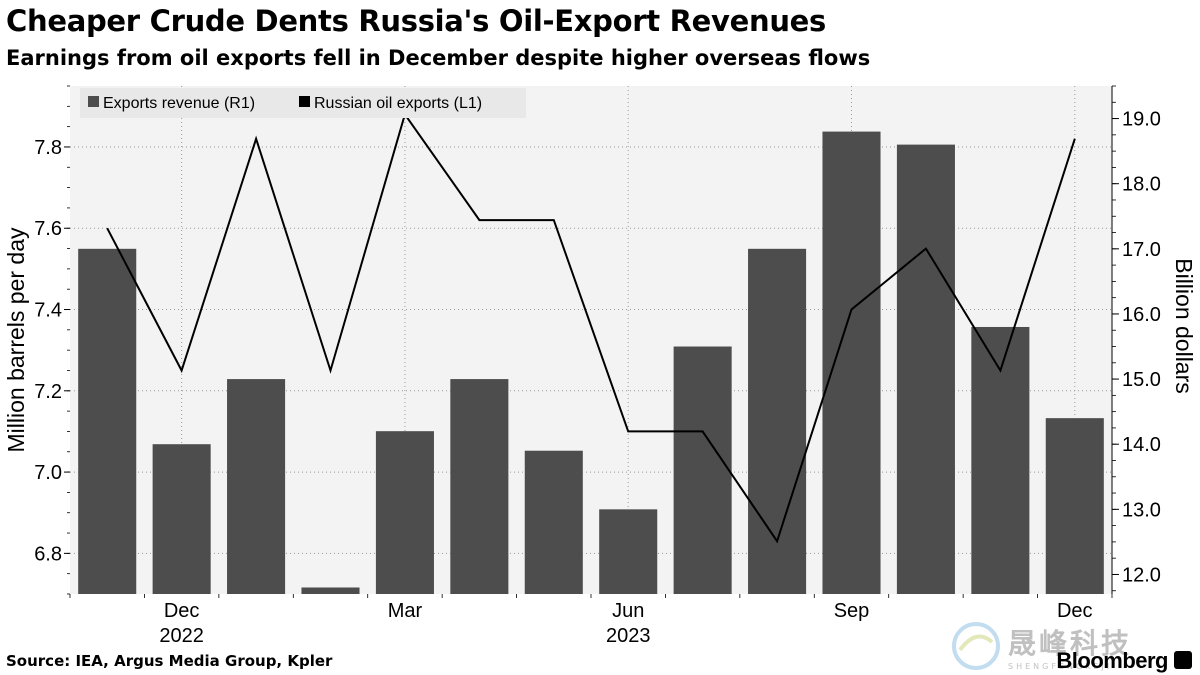  Describe the element at coordinates (1141, 315) in the screenshot. I see `right-tick-label: 16.0` at that location.